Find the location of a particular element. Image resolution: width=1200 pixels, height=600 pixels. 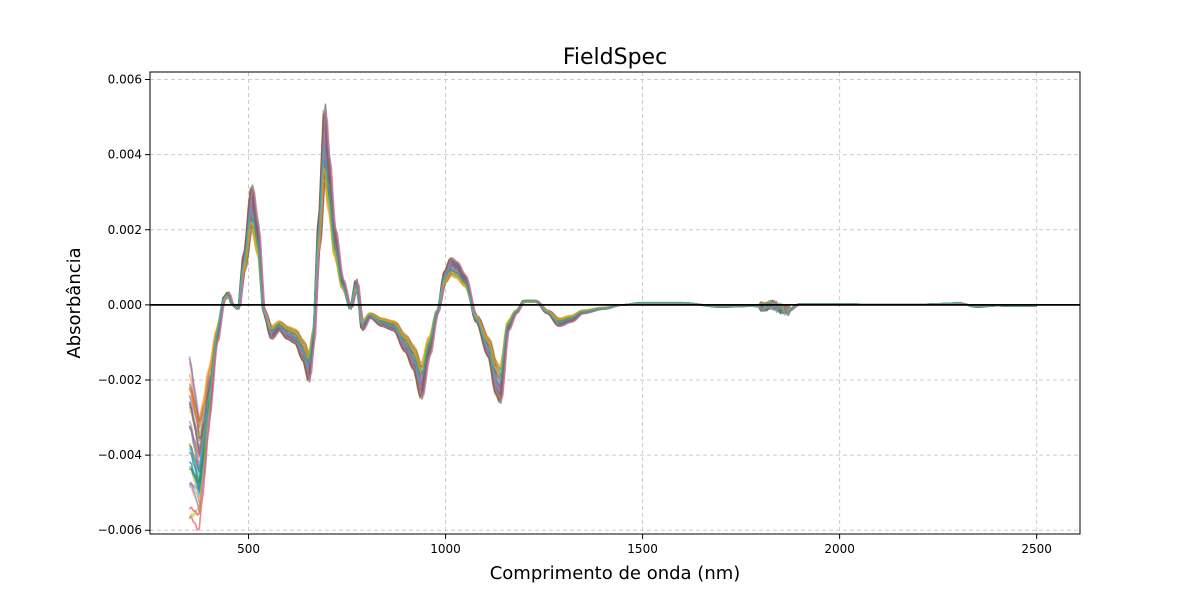

y-tick-label: −0.006 is located at coordinates (120, 530).